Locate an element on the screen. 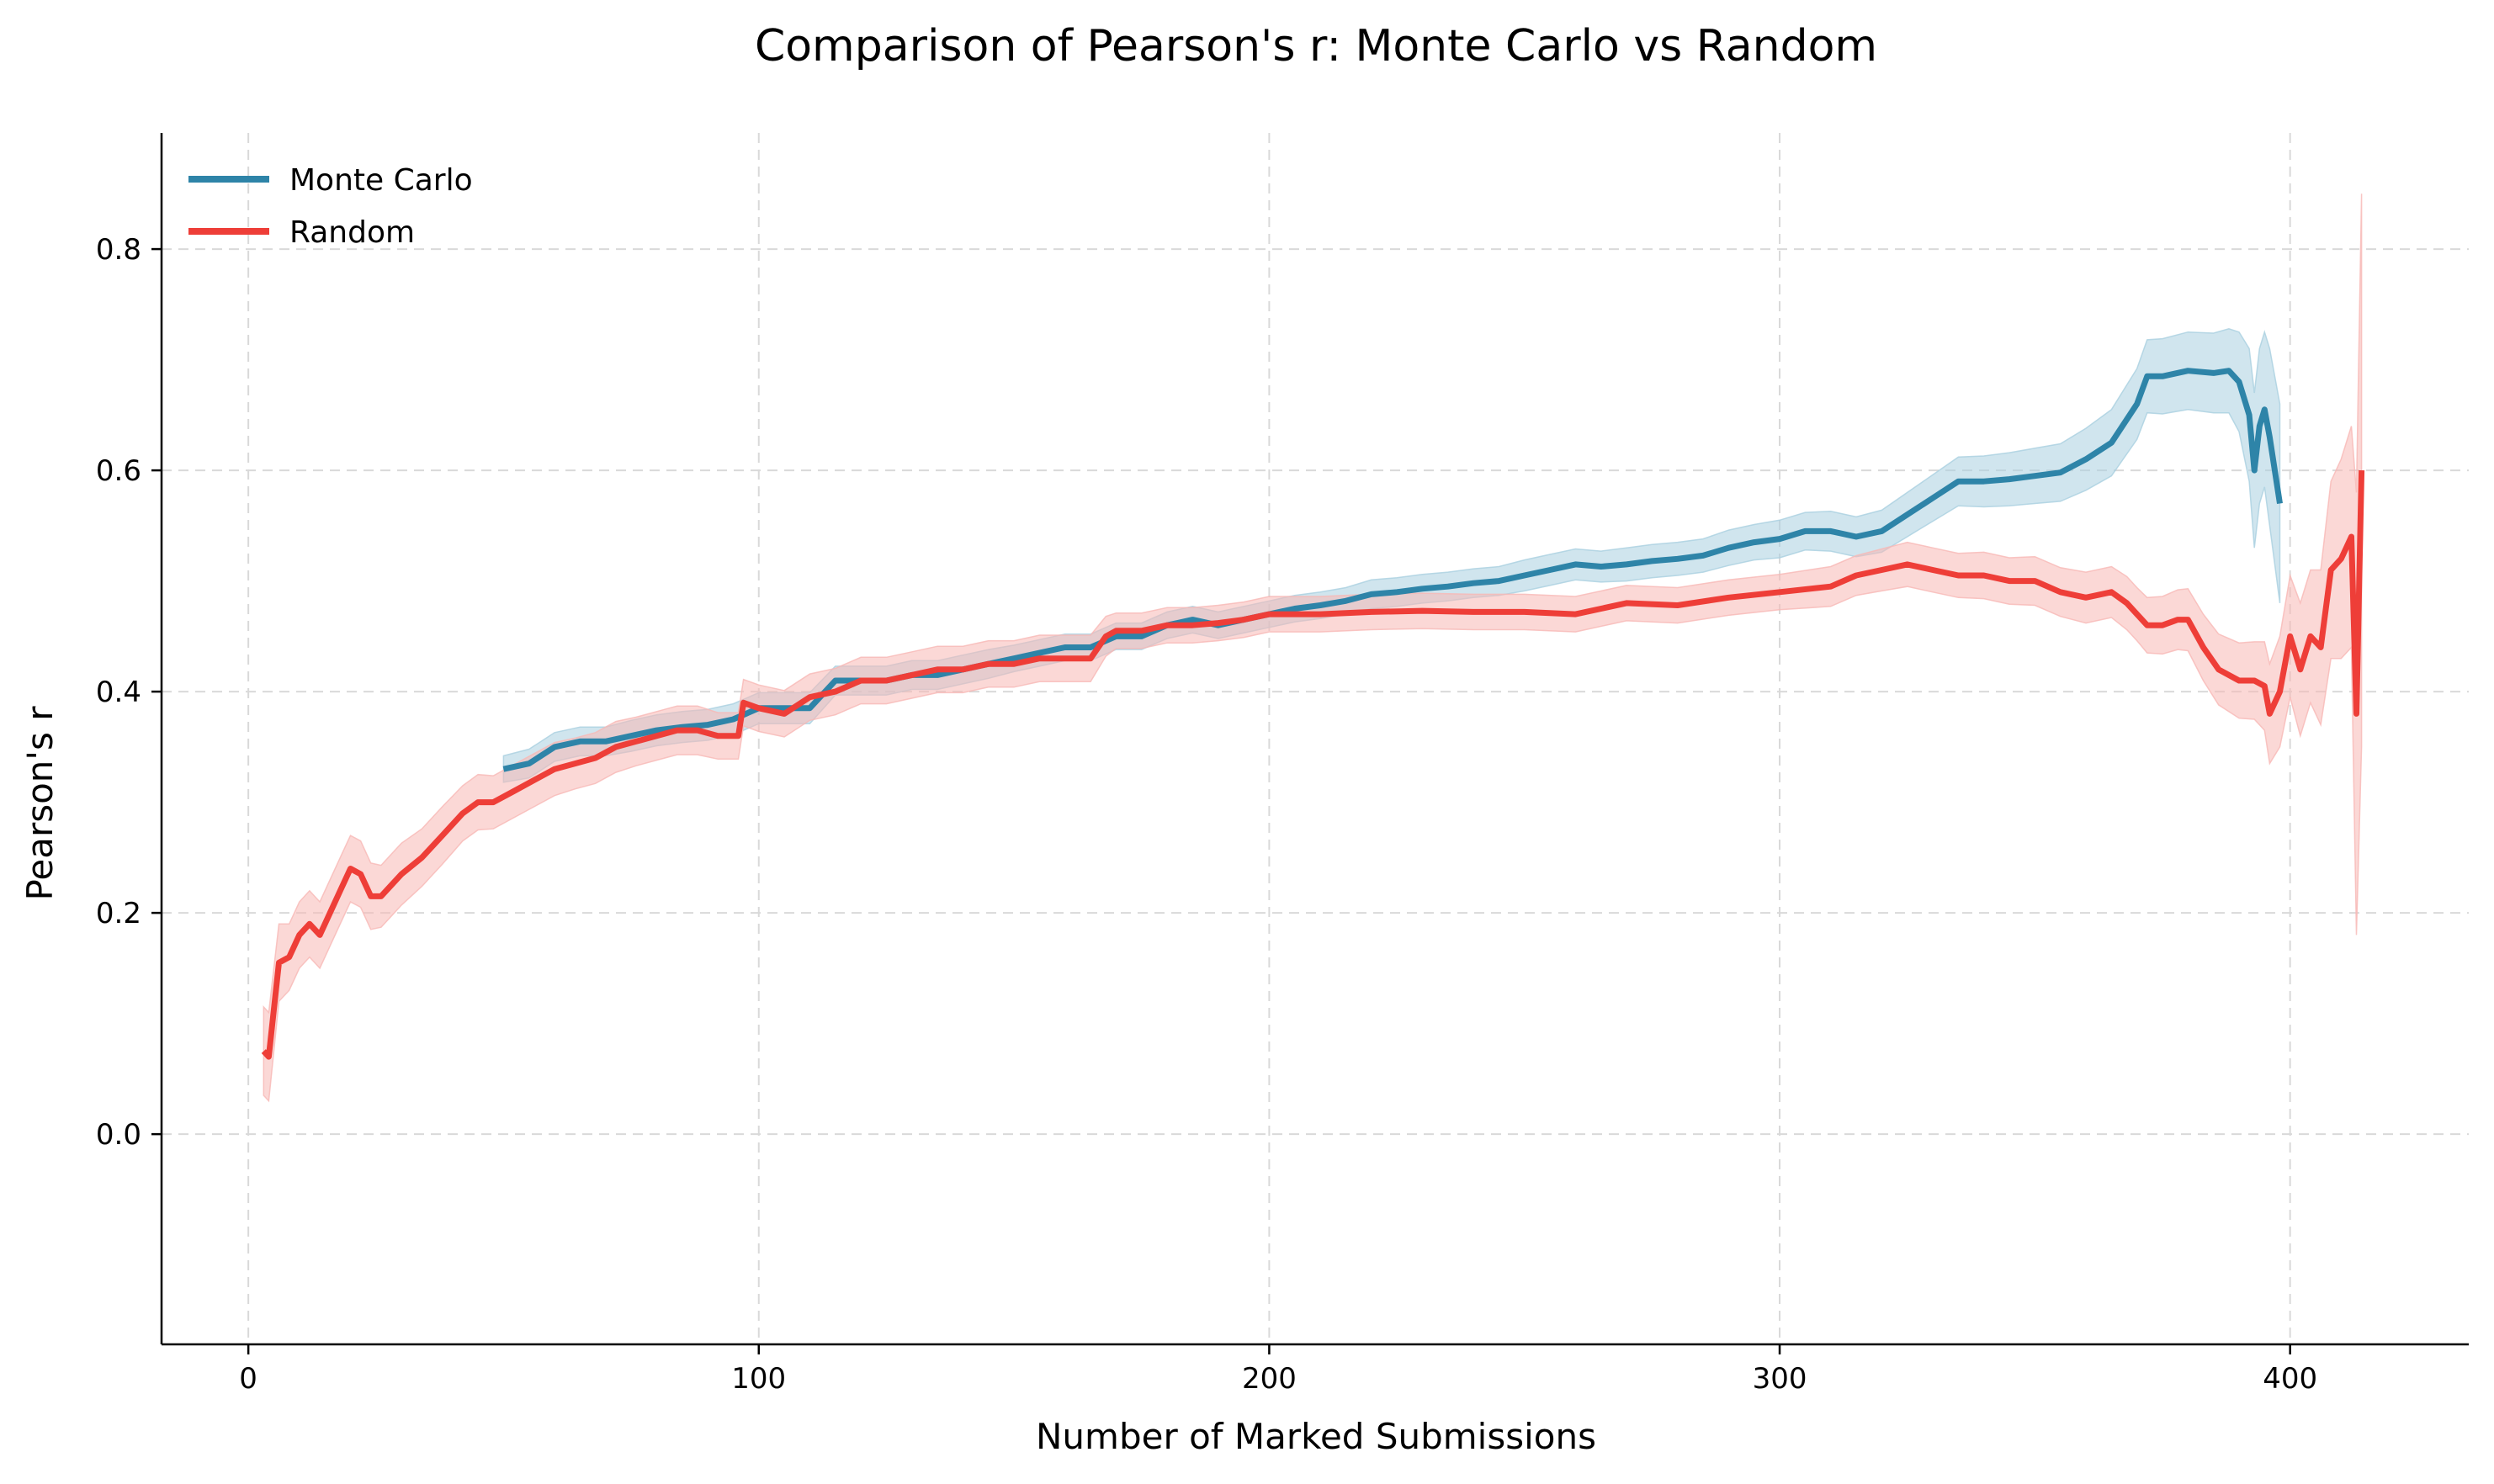 The height and width of the screenshot is (1484, 2494). x-tick-label-2: 200 is located at coordinates (1269, 1379).